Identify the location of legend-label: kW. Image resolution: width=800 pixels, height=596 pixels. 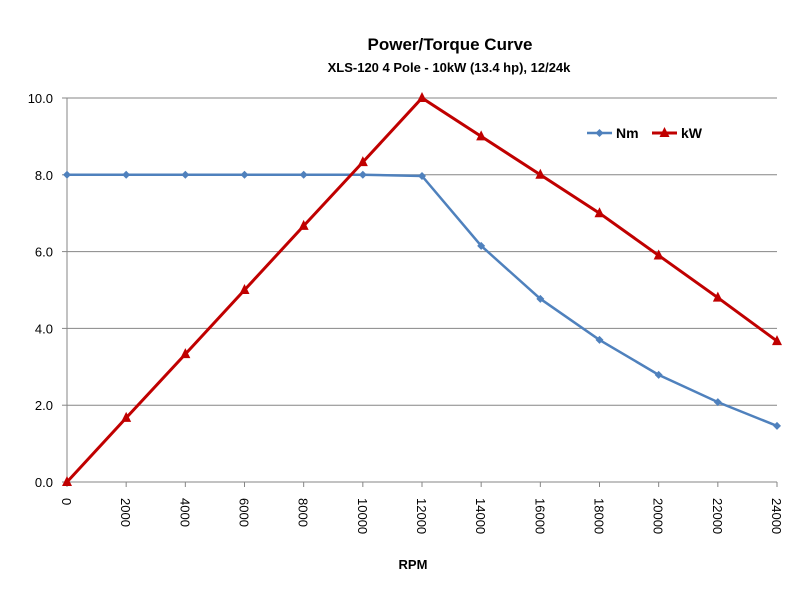
(692, 133).